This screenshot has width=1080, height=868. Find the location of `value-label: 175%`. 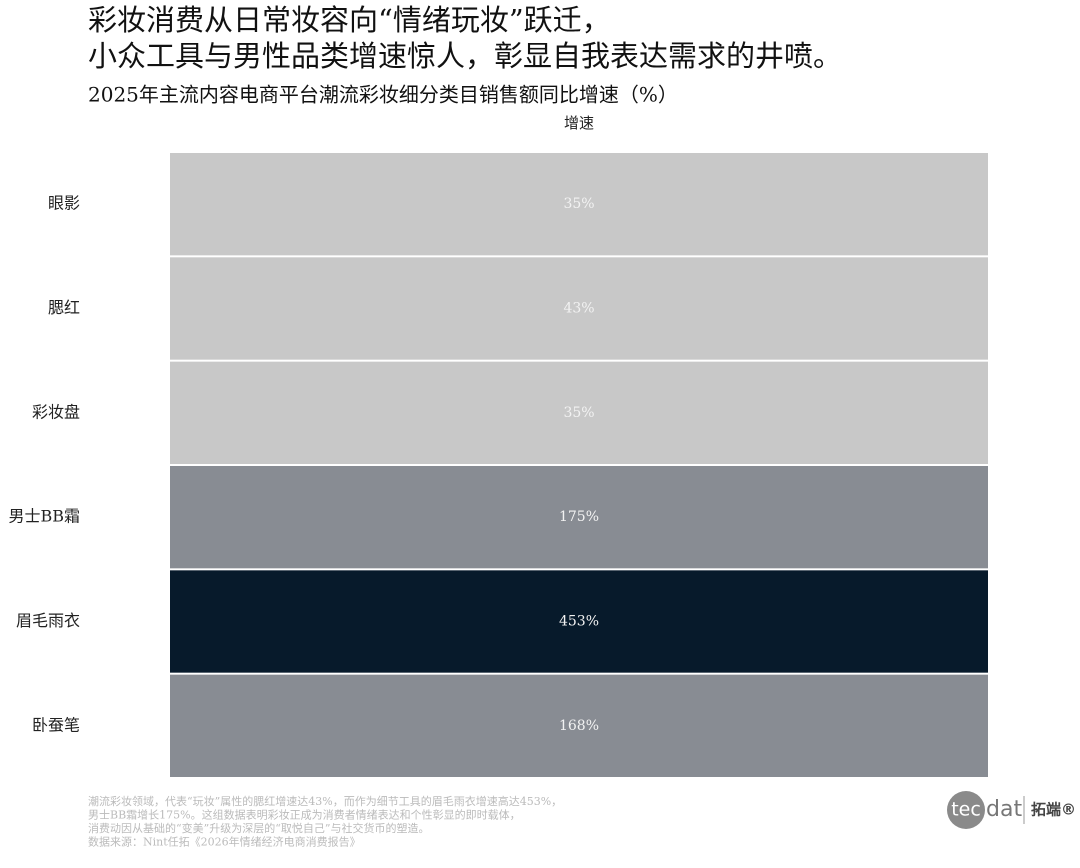

value-label: 175% is located at coordinates (579, 517).